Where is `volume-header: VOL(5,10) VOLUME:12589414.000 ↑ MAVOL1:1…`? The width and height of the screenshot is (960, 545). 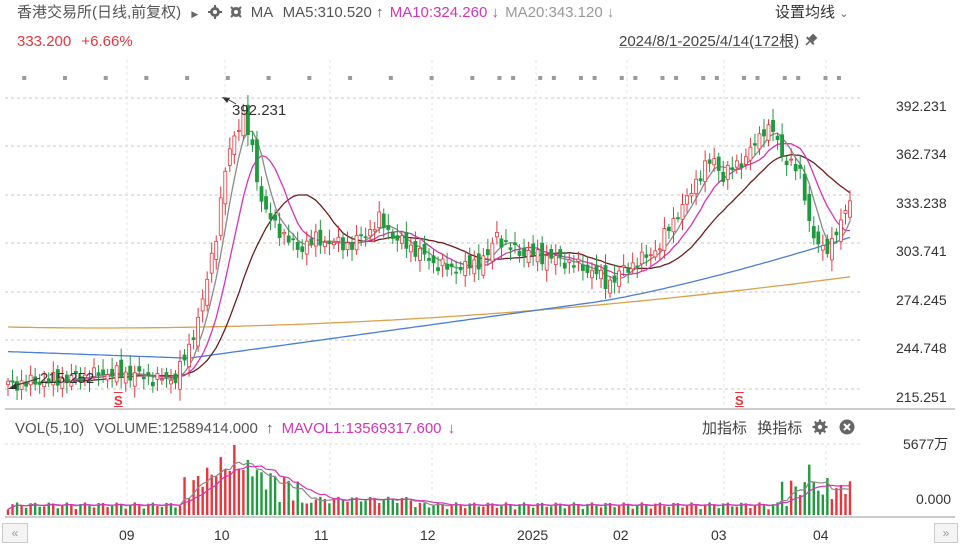
volume-header: VOL(5,10) VOLUME:12589414.000 ↑ MAVOL1:1… is located at coordinates (235, 429).